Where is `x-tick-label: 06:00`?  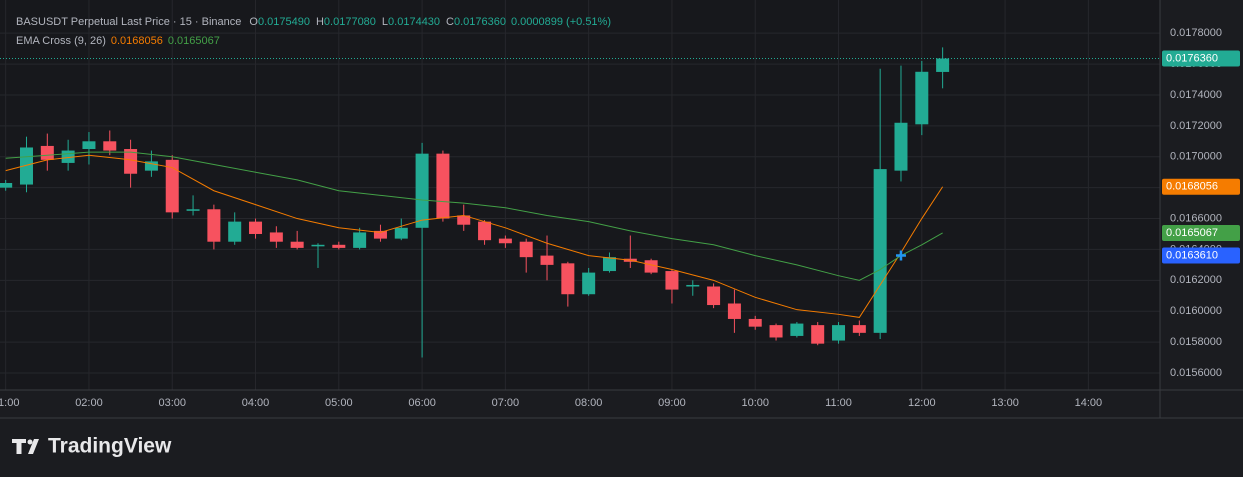
x-tick-label: 06:00 is located at coordinates (422, 403).